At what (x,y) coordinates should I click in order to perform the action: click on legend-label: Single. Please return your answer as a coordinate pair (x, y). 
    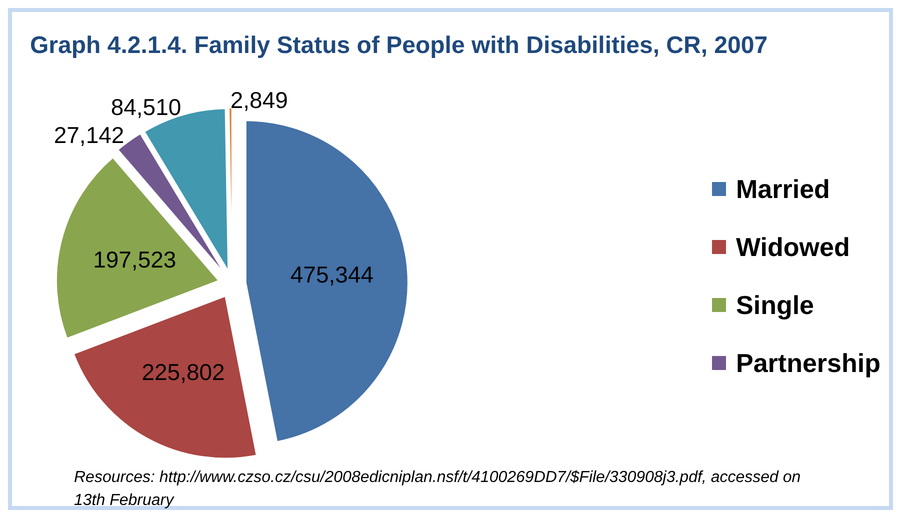
    Looking at the image, I should click on (775, 305).